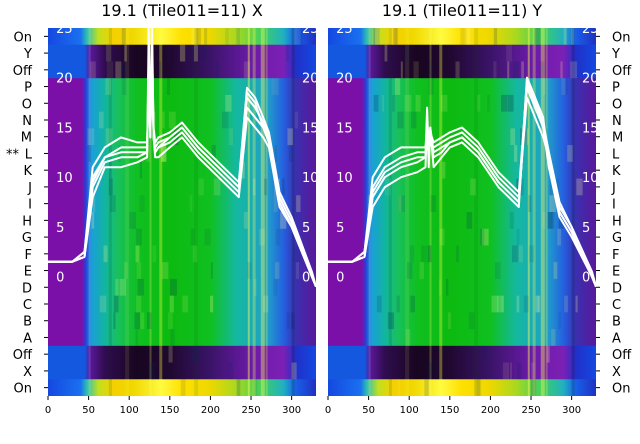 This screenshot has width=640, height=444. I want to click on y-tick-label-right: 15, so click(590, 128).